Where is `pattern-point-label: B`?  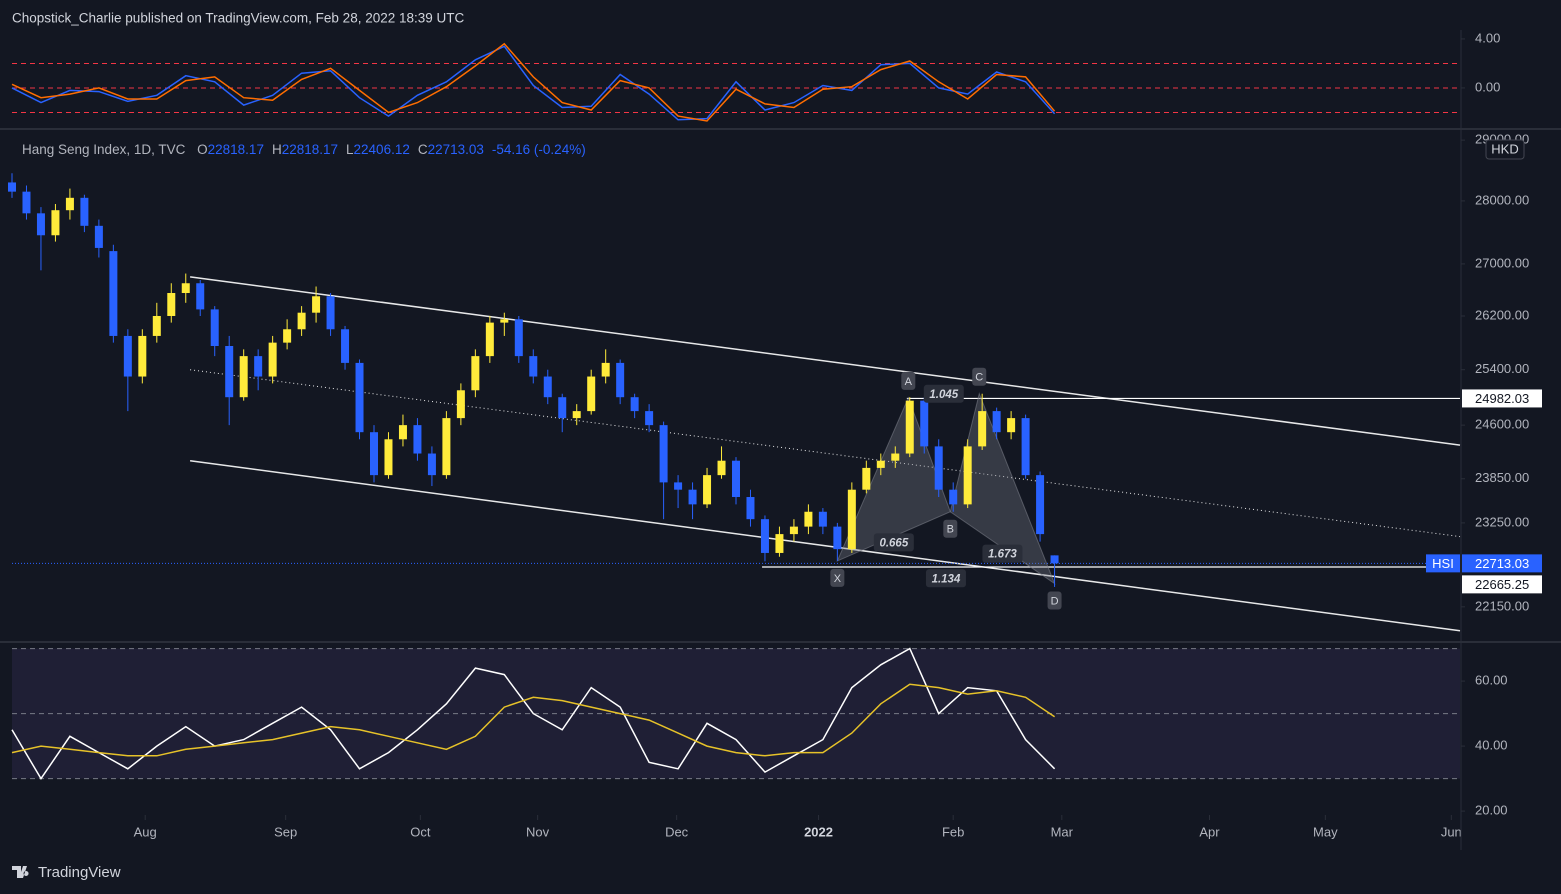
pattern-point-label: B is located at coordinates (950, 530).